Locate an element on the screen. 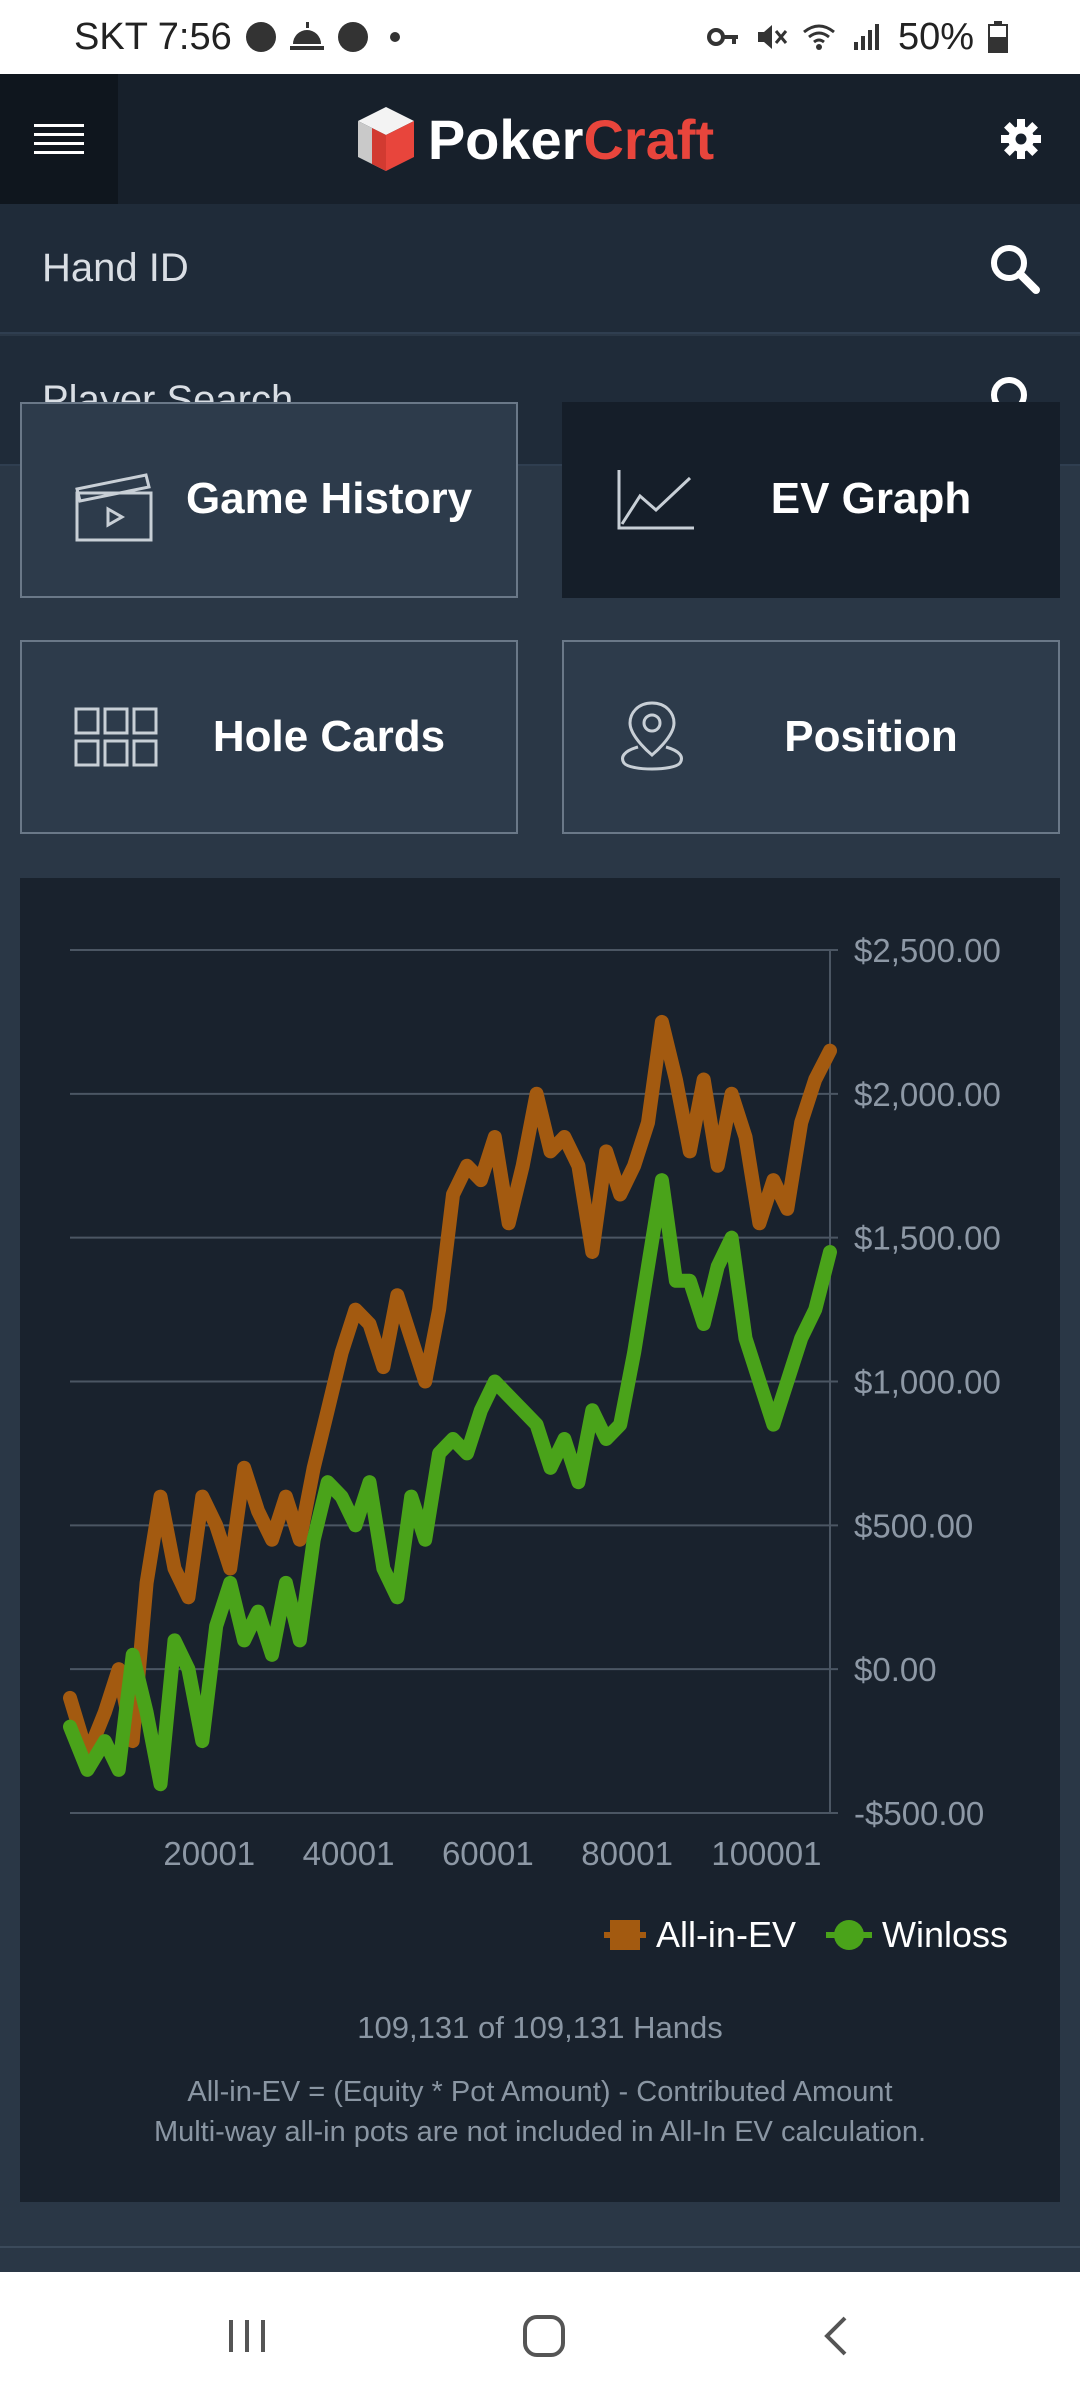  x-tick-label: 40001 is located at coordinates (349, 1853).